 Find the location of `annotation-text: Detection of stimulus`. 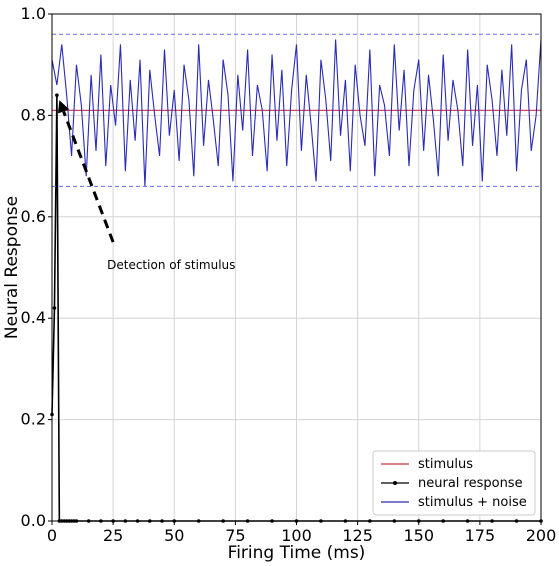

annotation-text: Detection of stimulus is located at coordinates (171, 265).